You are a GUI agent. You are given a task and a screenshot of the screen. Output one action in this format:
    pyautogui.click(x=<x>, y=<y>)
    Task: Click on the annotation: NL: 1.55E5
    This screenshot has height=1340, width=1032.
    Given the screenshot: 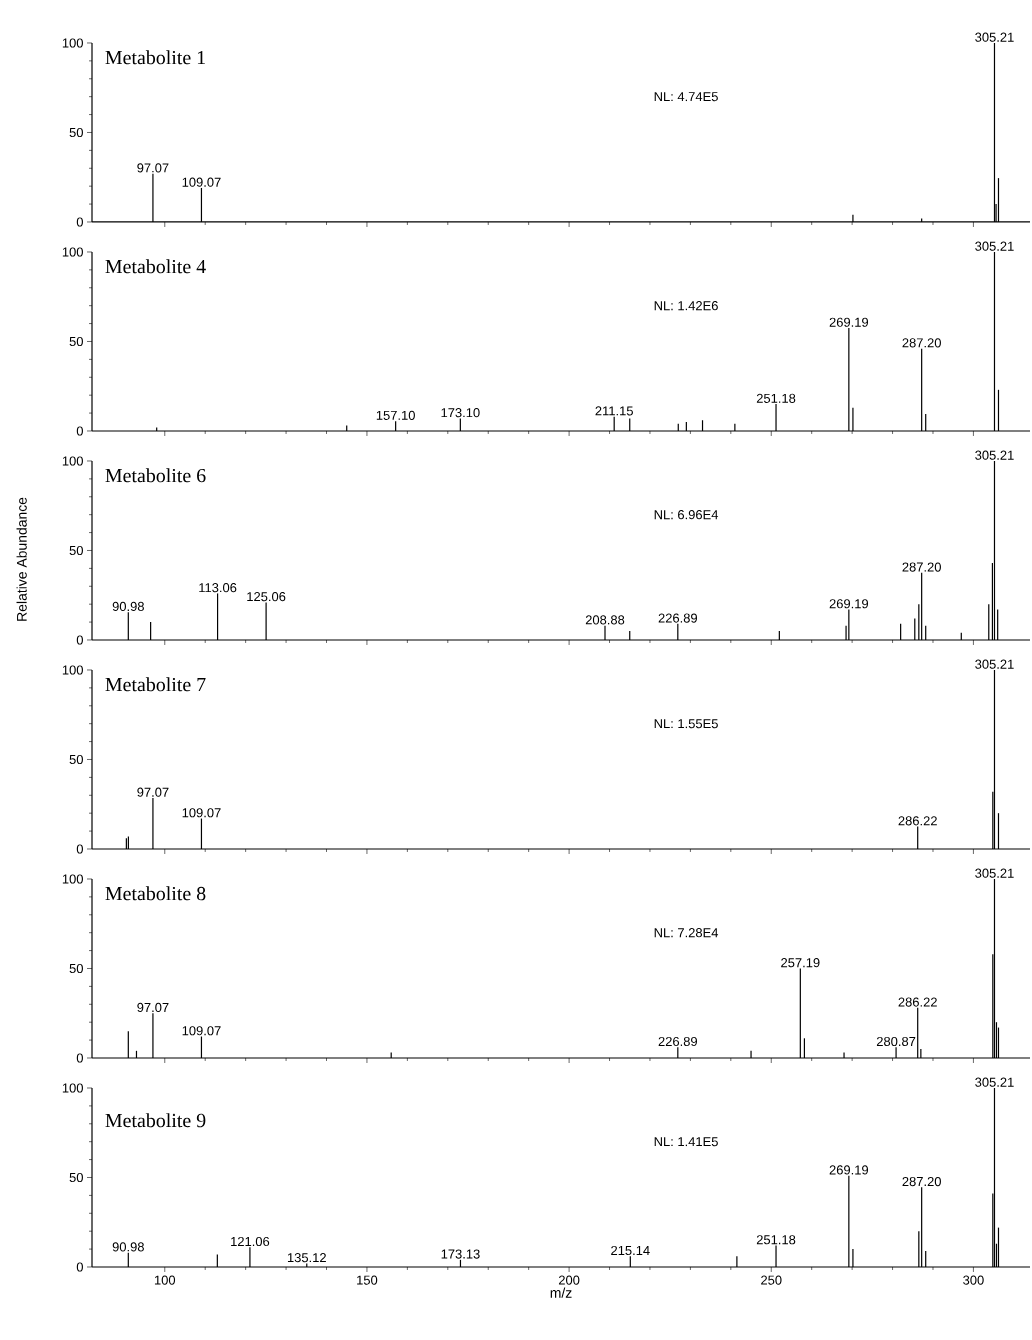 What is the action you would take?
    pyautogui.click(x=686, y=724)
    